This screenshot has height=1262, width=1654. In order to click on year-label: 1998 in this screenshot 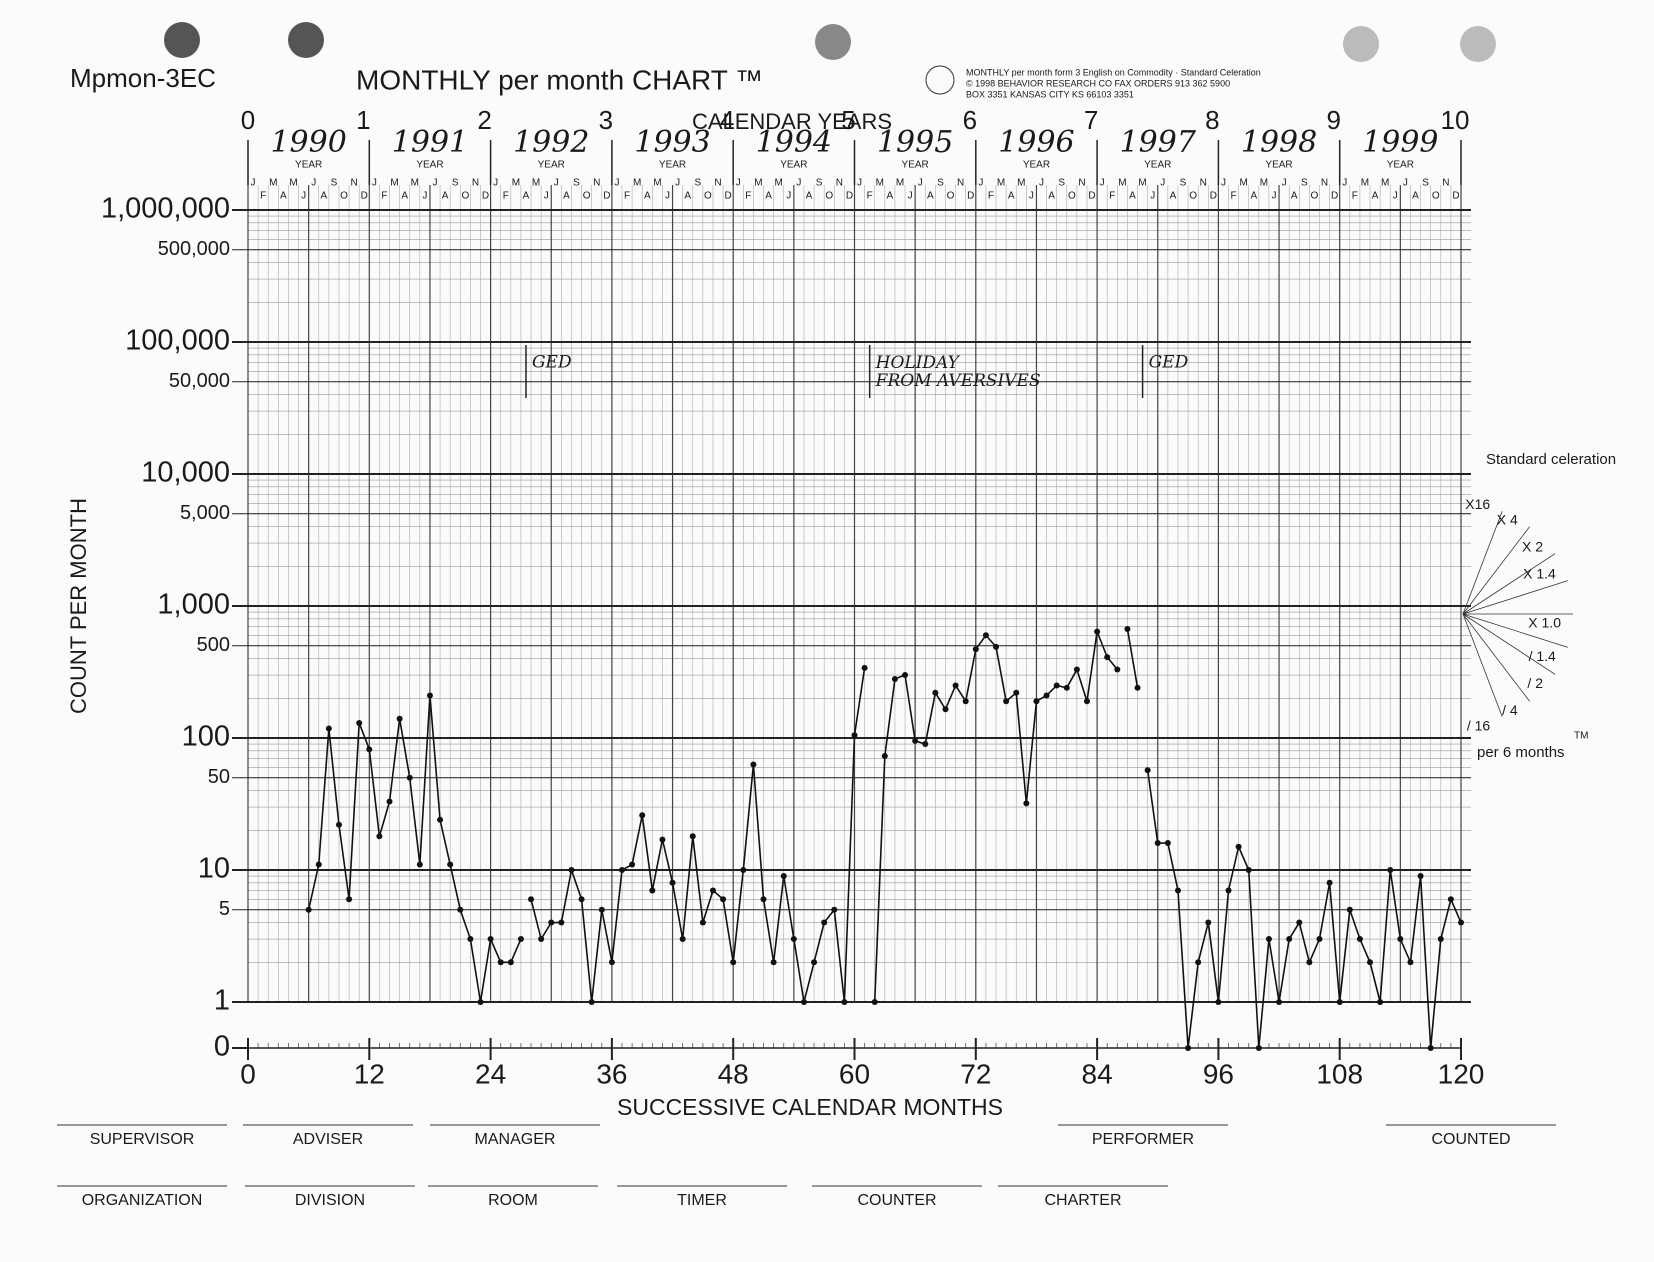, I will do `click(1279, 142)`.